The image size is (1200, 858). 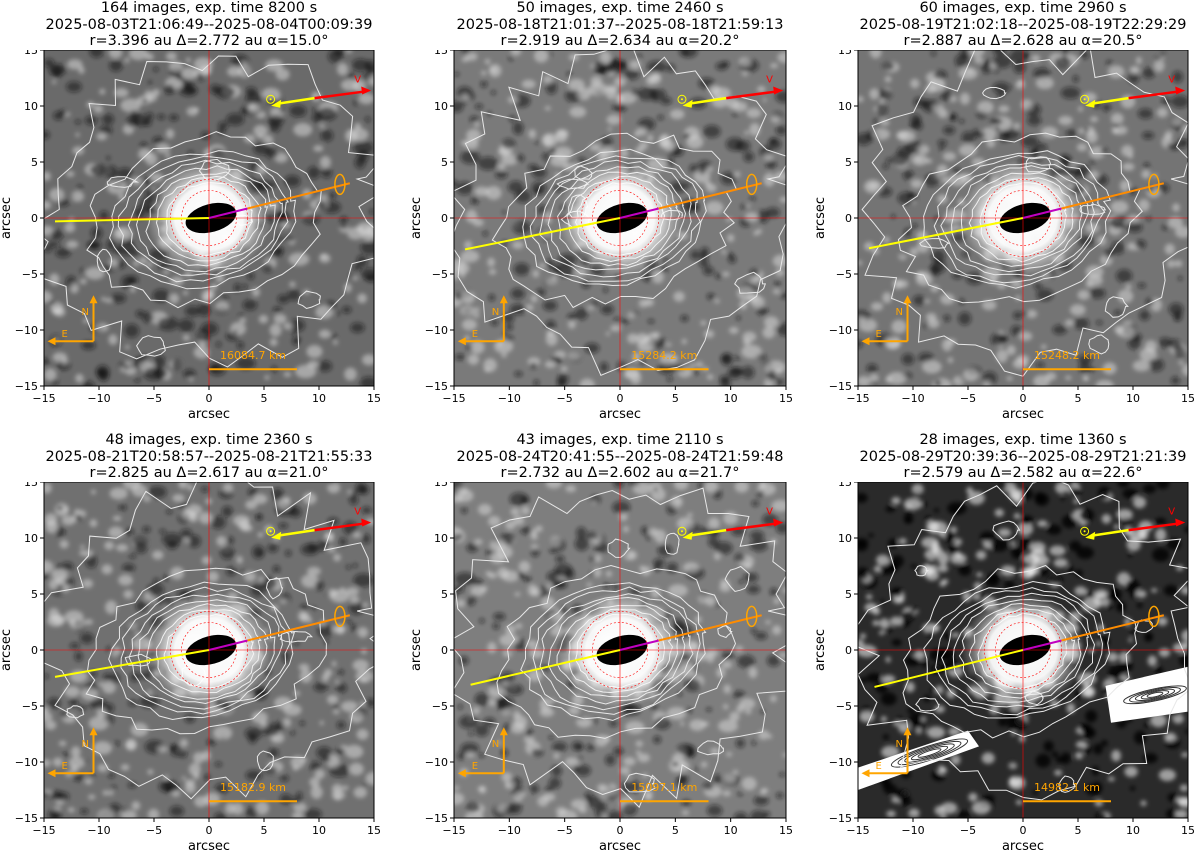 I want to click on y-tick-label: −10, so click(x=840, y=330).